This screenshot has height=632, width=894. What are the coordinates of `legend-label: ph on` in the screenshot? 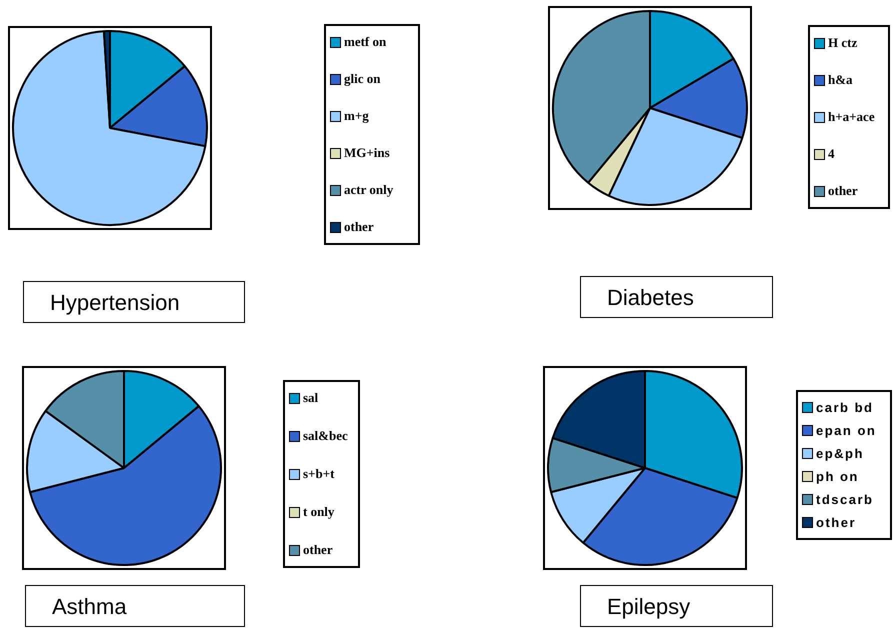 It's located at (837, 476).